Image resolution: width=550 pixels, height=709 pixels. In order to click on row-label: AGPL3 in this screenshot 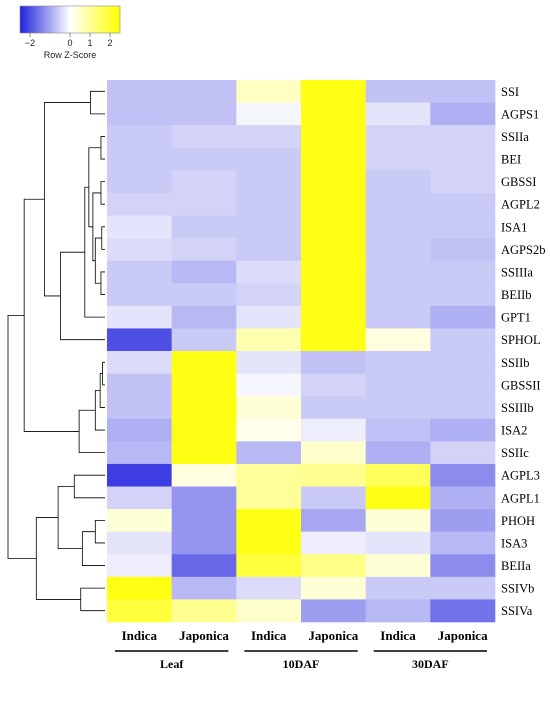, I will do `click(520, 476)`.